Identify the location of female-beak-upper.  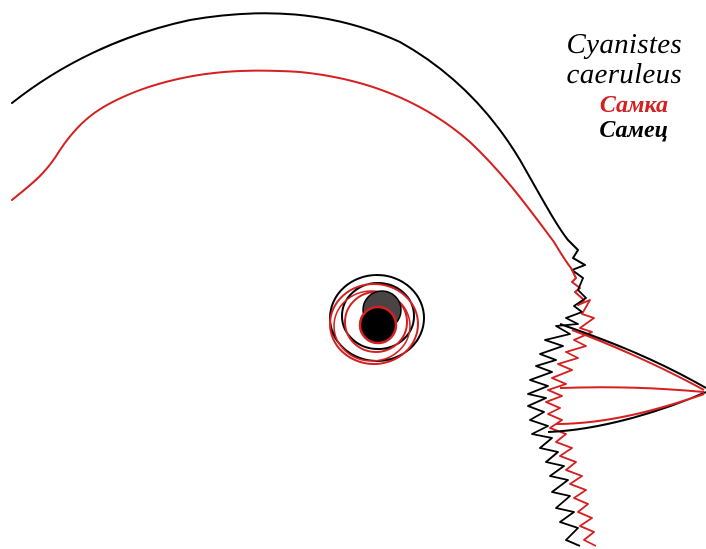
(638, 360).